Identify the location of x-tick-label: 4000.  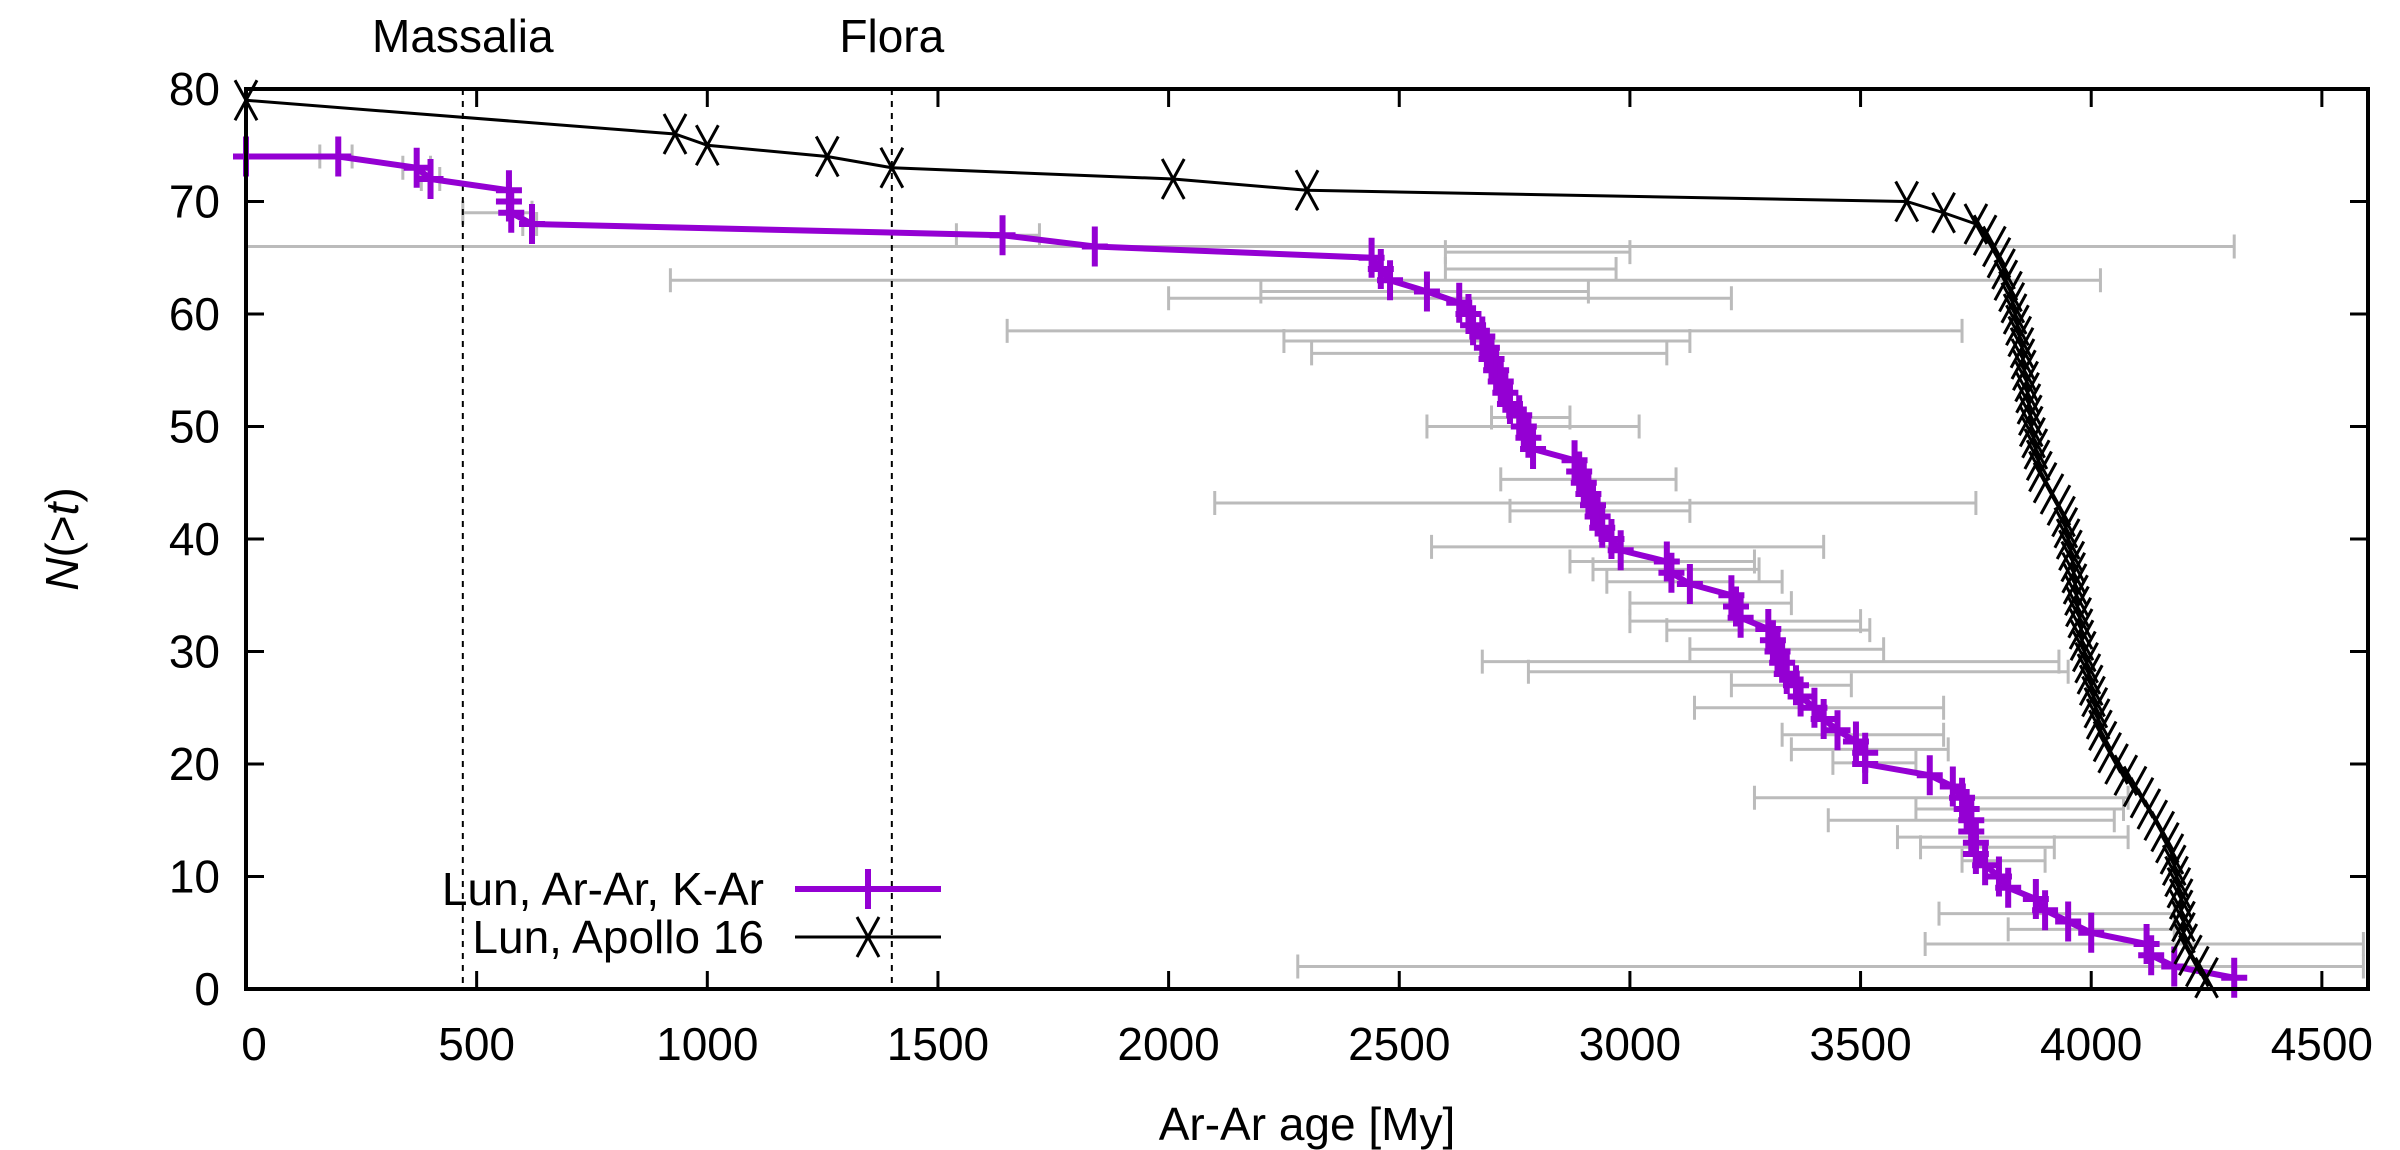
(2091, 1044).